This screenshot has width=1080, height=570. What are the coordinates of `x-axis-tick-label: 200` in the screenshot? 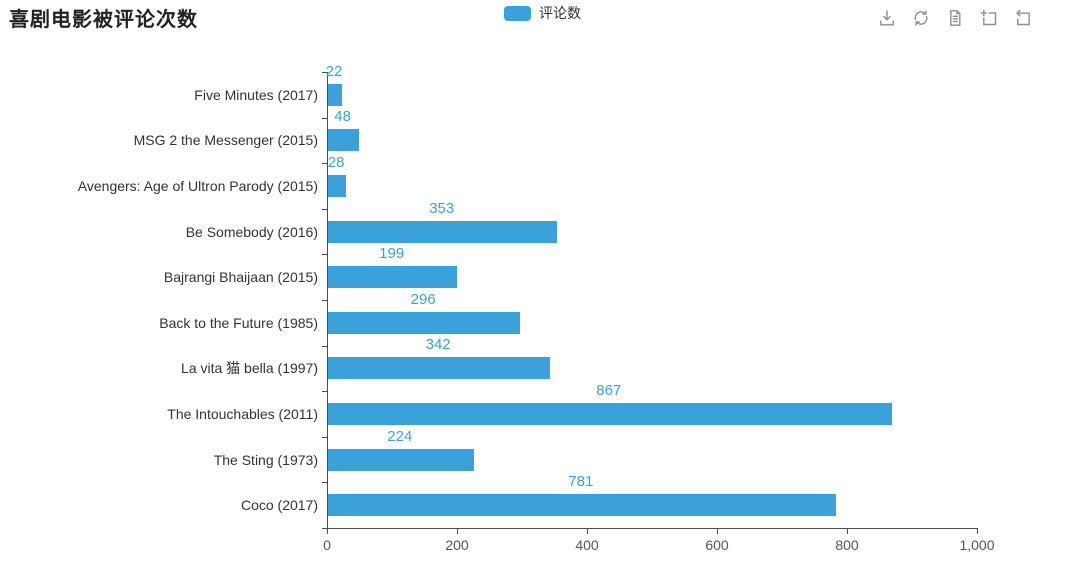 It's located at (457, 545).